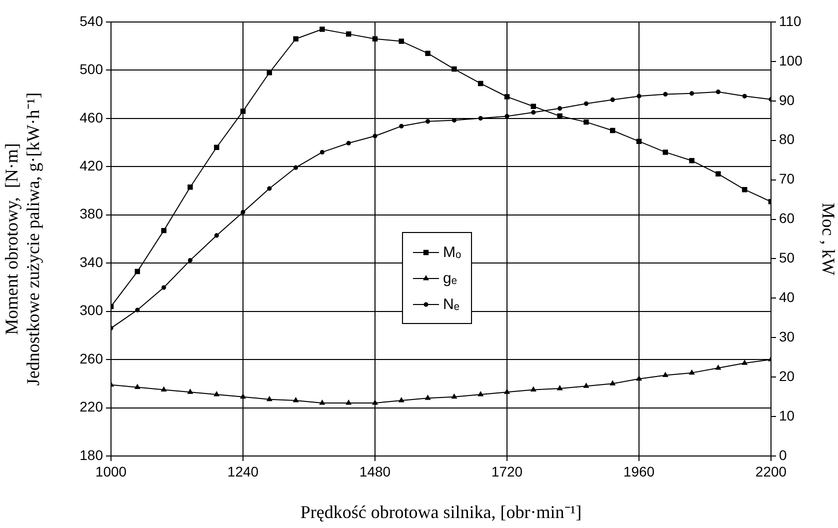  What do you see at coordinates (771, 471) in the screenshot?
I see `x-tick-label: 2200` at bounding box center [771, 471].